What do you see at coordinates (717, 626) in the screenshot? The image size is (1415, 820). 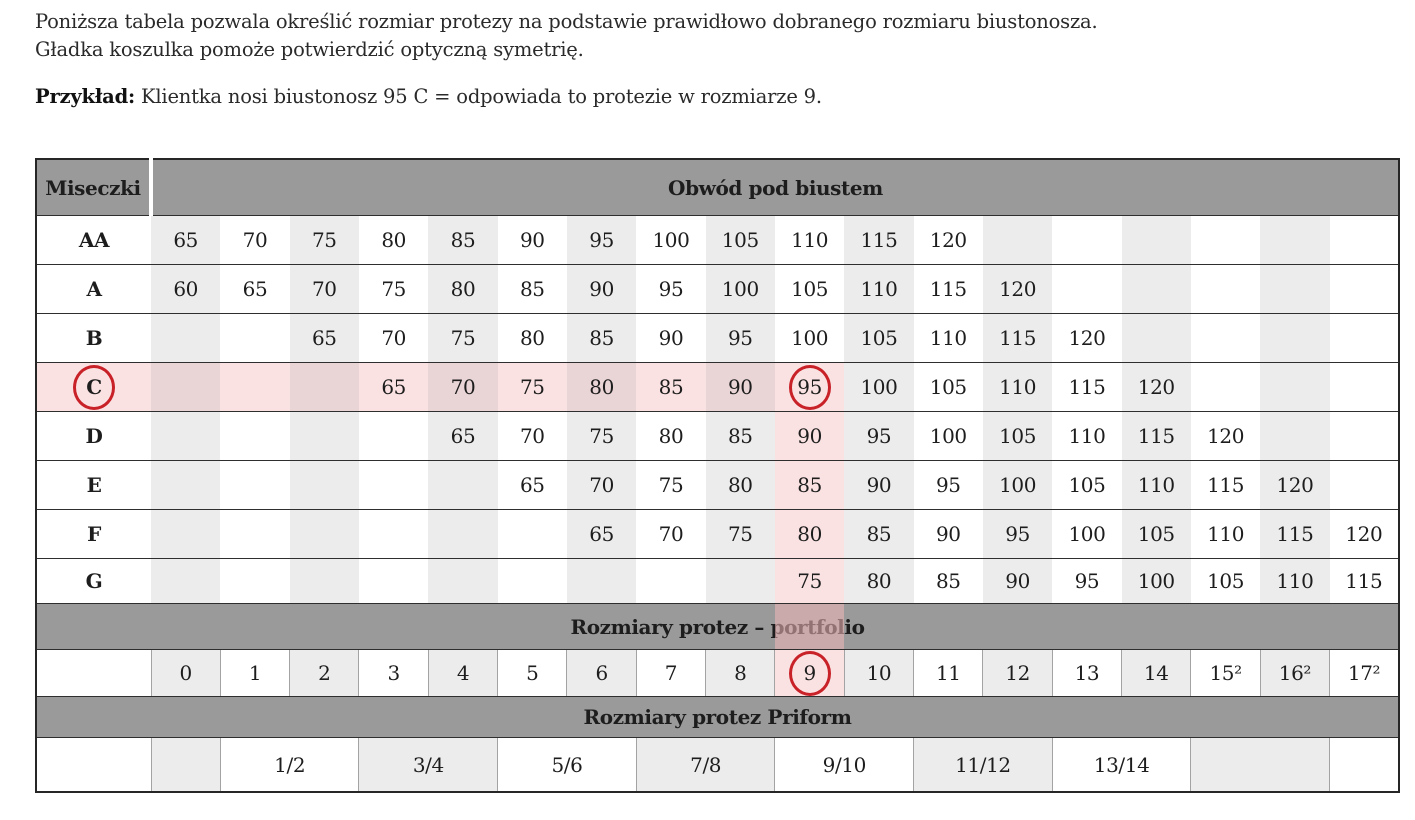 I see `portfolio-band-cell: Rozmiary protez – portfolio` at bounding box center [717, 626].